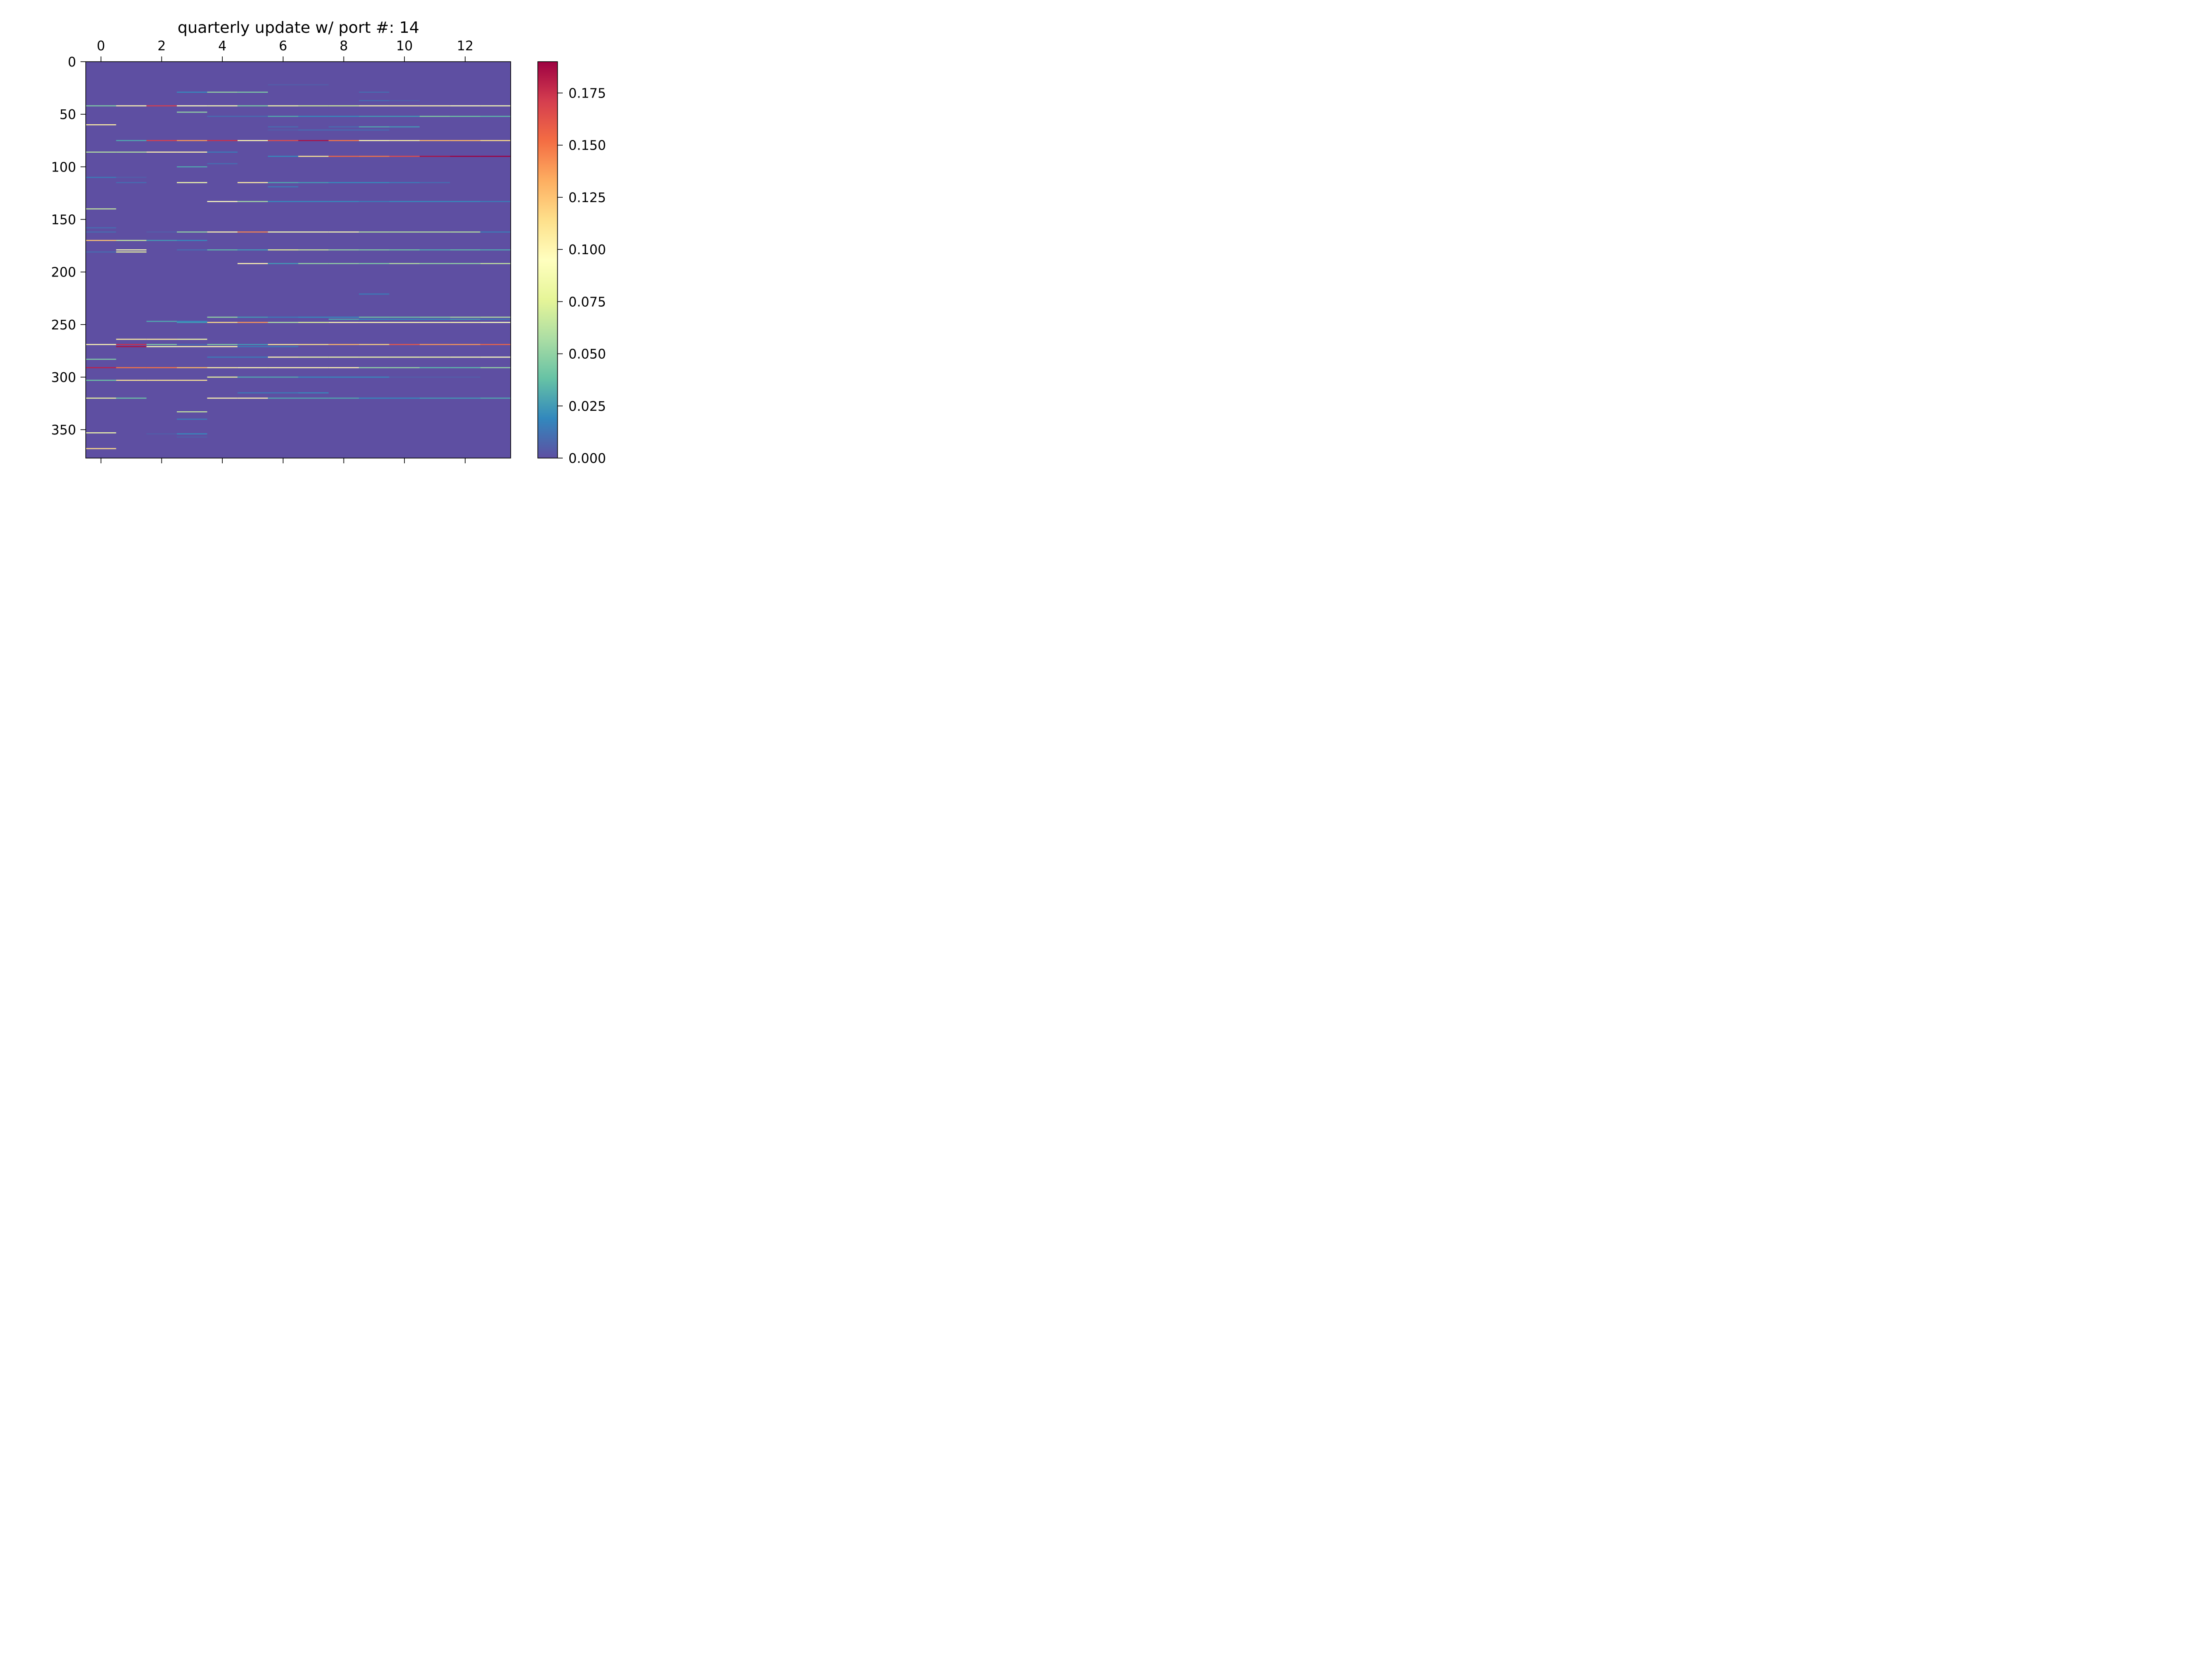 This screenshot has height=1680, width=2188. What do you see at coordinates (587, 406) in the screenshot?
I see `colorbar-tick-label: 0.025` at bounding box center [587, 406].